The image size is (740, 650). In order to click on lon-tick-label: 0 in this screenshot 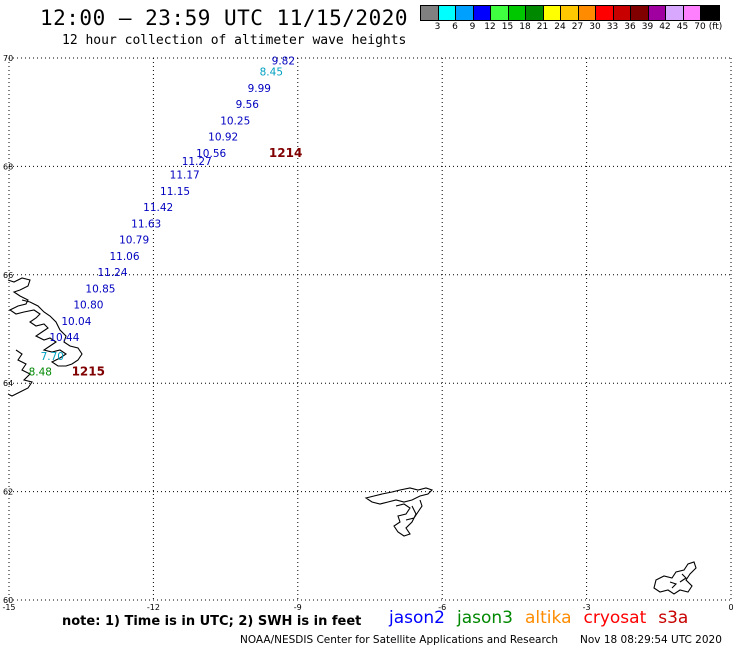, I will do `click(730, 607)`.